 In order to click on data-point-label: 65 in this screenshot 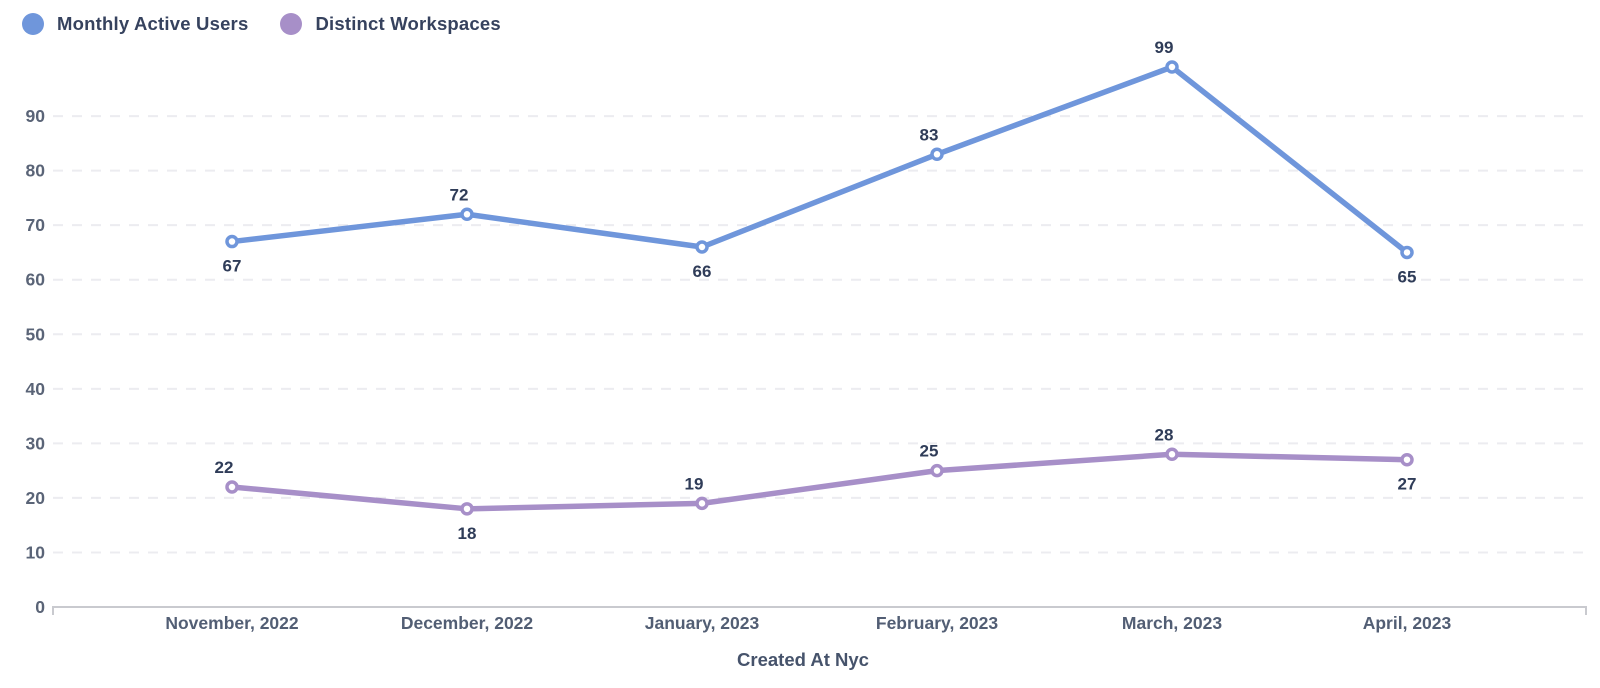, I will do `click(1407, 276)`.